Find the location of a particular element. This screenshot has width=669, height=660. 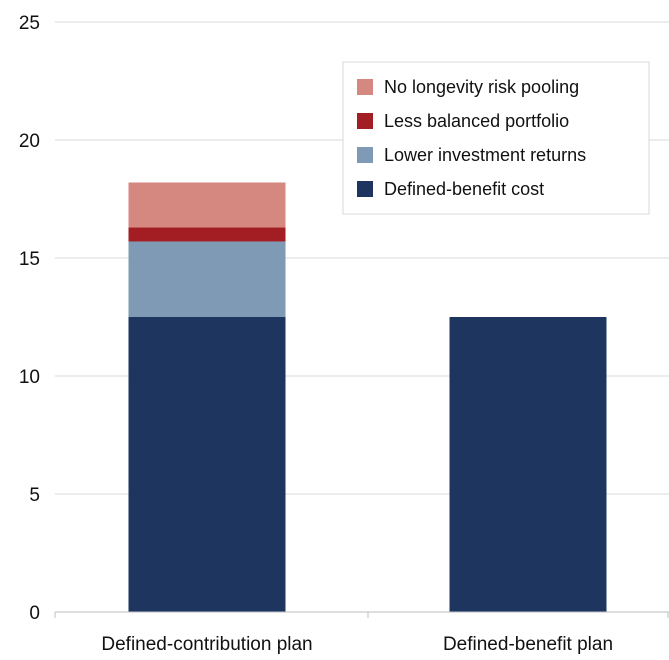

legend-label: Lower investment returns is located at coordinates (485, 155).